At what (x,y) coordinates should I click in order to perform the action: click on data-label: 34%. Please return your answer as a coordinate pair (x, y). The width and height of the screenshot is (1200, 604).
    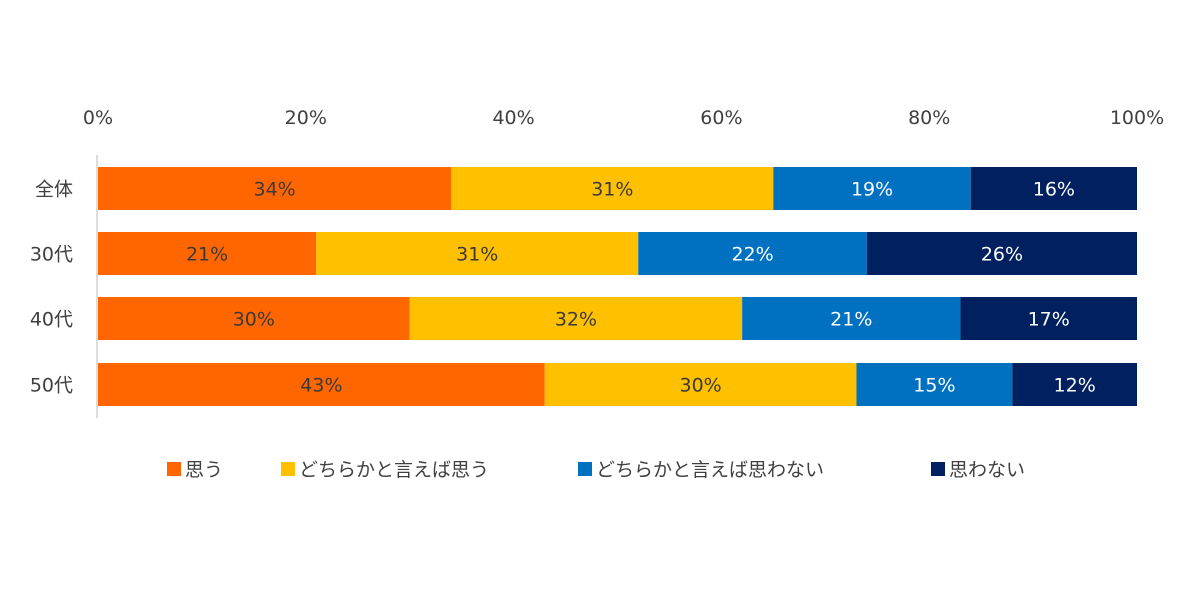
    Looking at the image, I should click on (275, 190).